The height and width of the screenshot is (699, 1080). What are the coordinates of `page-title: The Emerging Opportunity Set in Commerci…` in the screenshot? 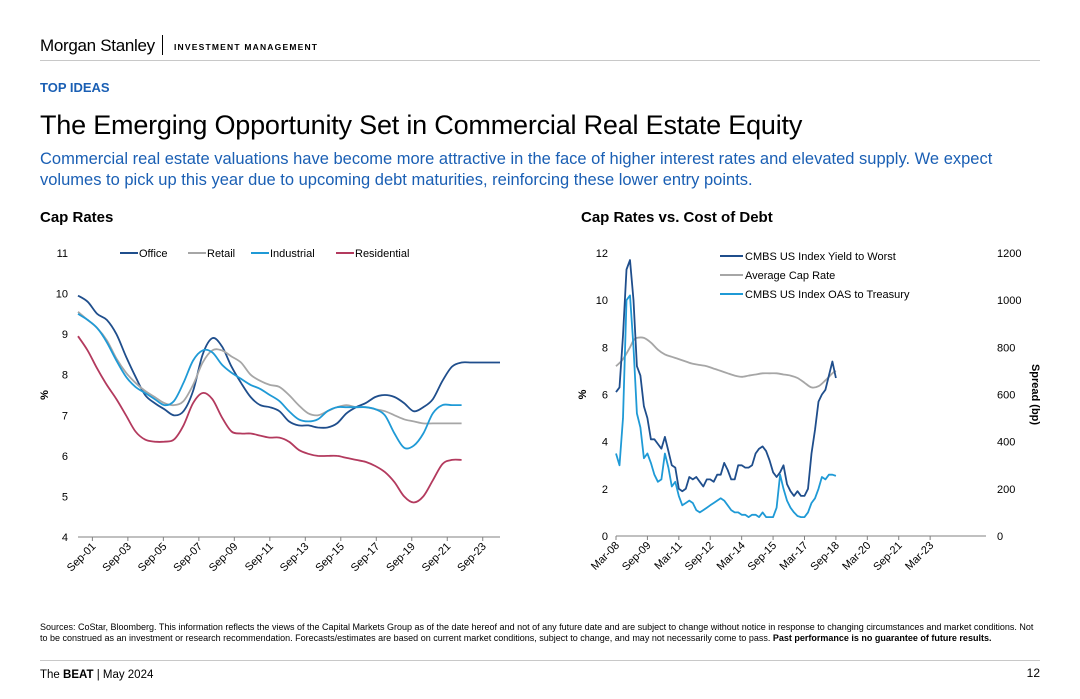 It's located at (421, 125).